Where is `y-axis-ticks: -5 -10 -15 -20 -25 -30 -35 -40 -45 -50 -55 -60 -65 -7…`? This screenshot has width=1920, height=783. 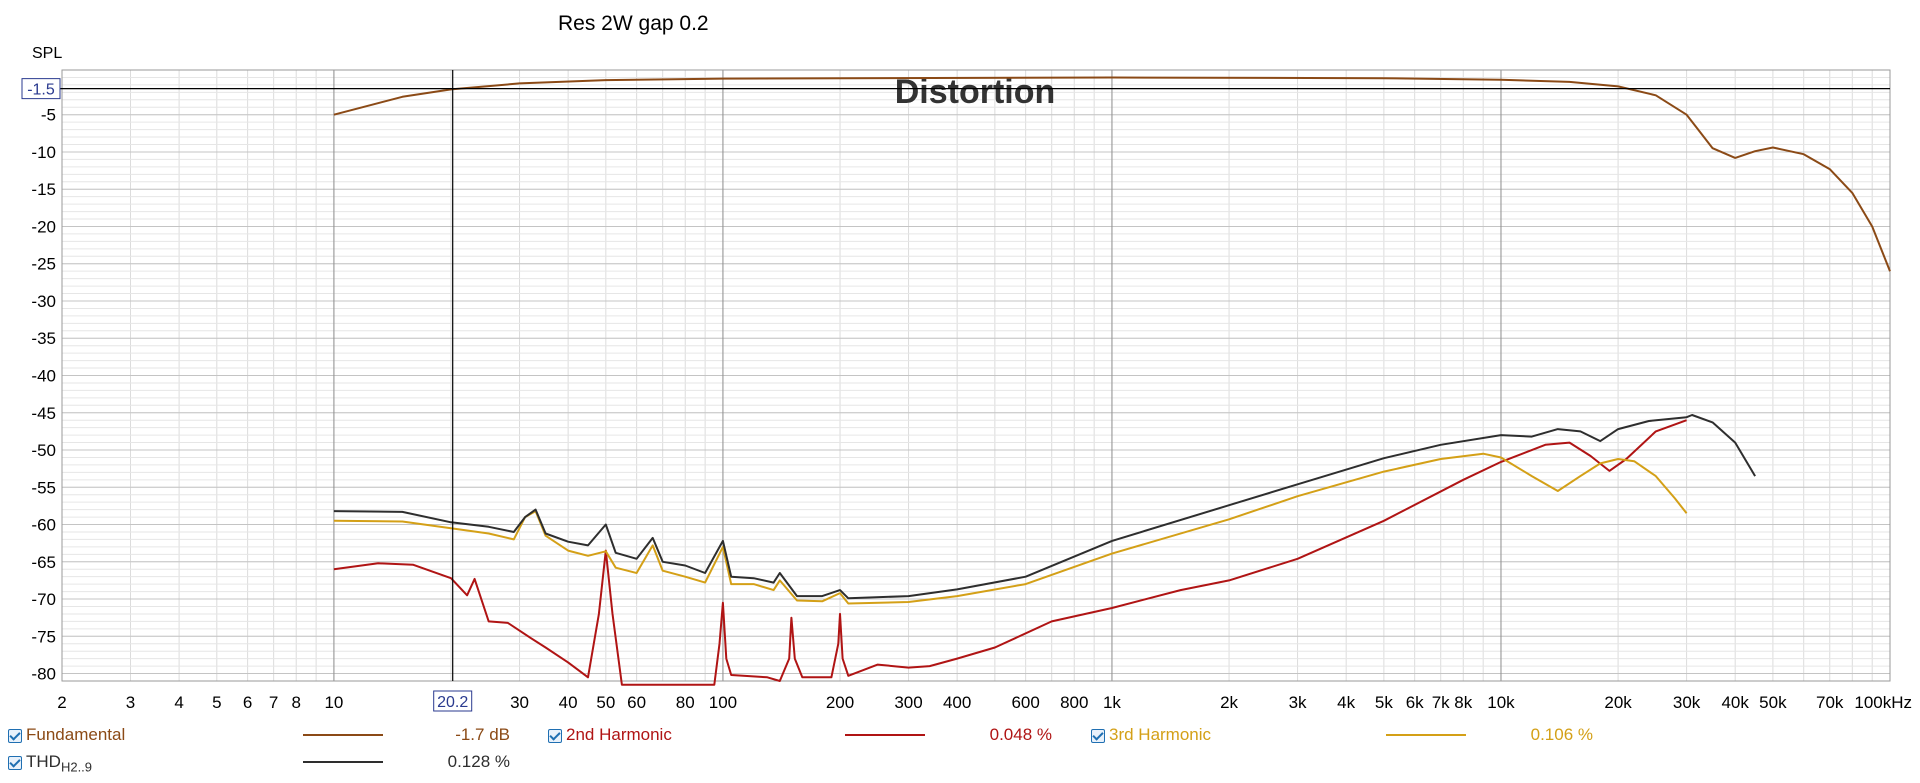 y-axis-ticks: -5 -10 -15 -20 -25 -30 -35 -40 -45 -50 -55 -60 -65 -7… is located at coordinates (43, 395).